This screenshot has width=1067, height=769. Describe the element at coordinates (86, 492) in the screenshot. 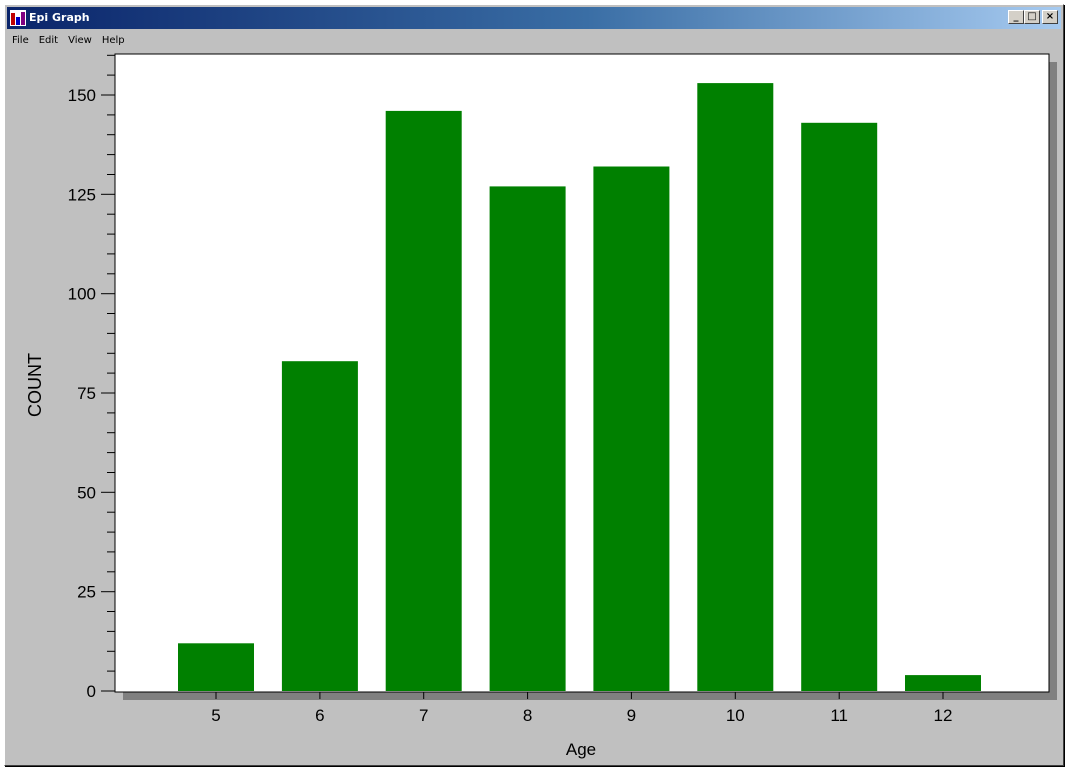

I see `y-tick-label: 50` at that location.